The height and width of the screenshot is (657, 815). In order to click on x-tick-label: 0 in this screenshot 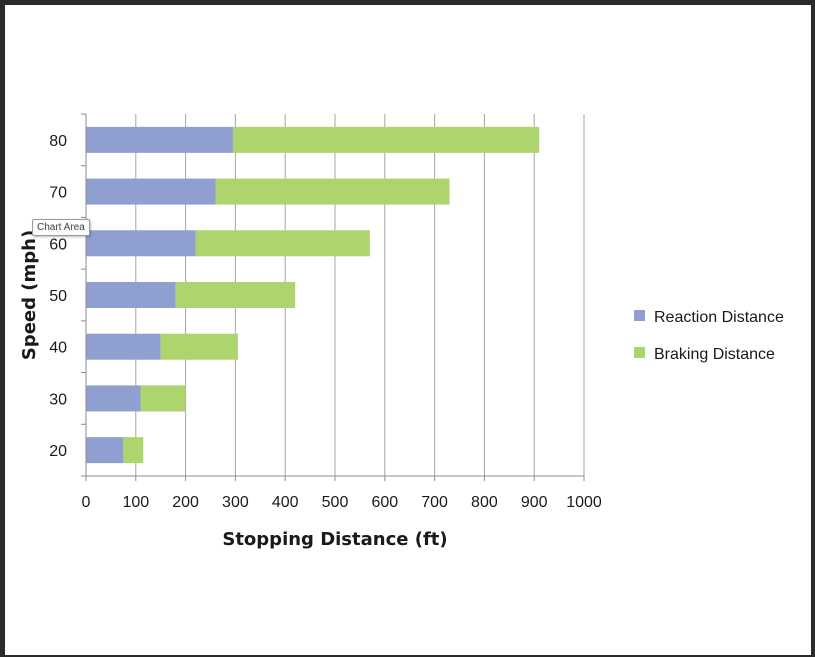, I will do `click(86, 502)`.